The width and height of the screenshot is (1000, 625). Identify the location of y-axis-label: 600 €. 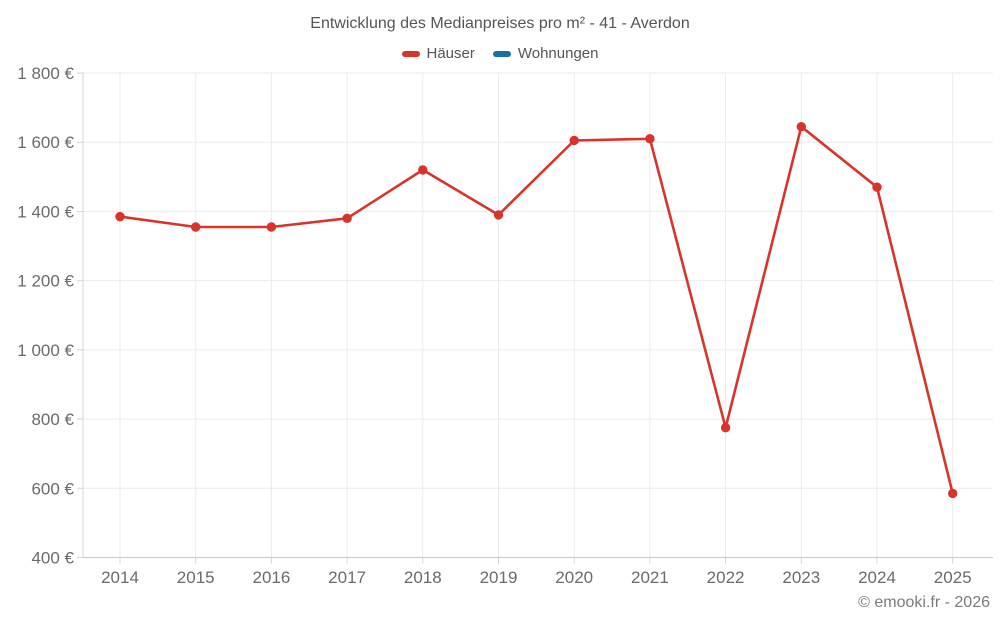
(52, 488).